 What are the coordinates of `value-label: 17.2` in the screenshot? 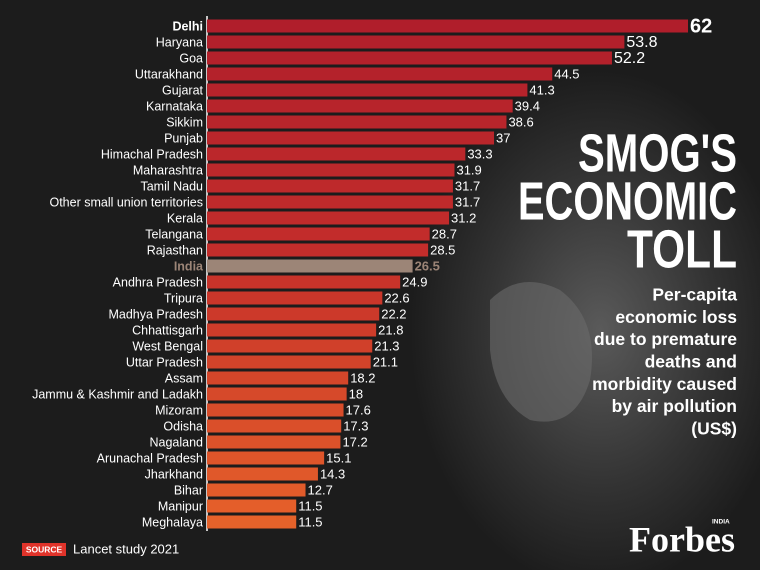 It's located at (354, 441).